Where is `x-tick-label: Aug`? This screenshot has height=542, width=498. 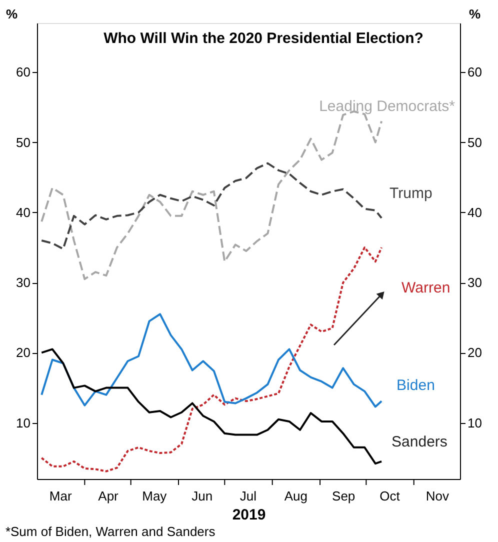 x-tick-label: Aug is located at coordinates (296, 496).